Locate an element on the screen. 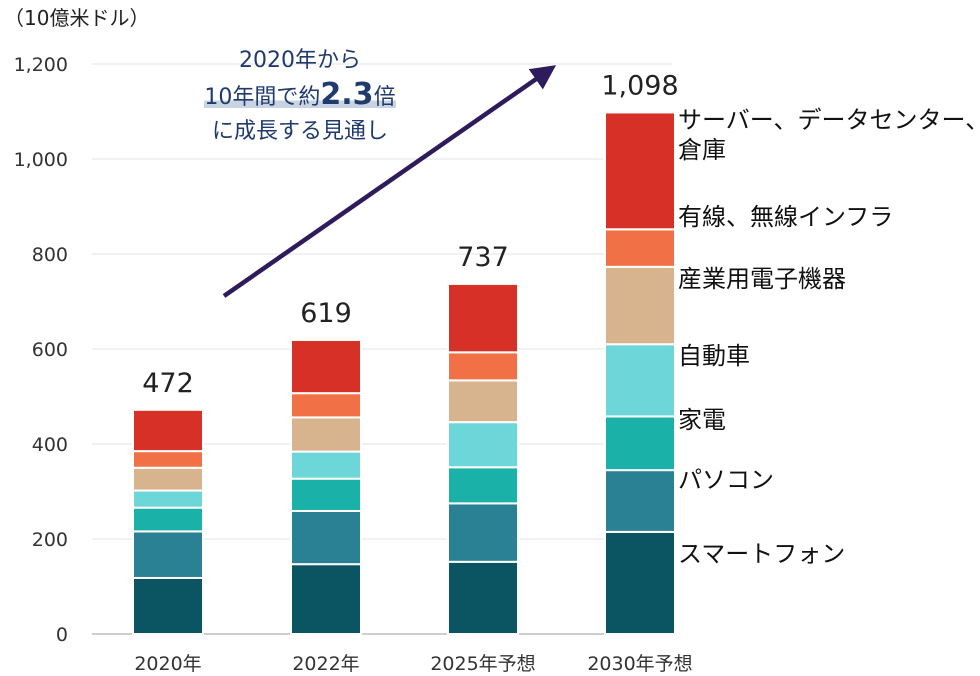 The height and width of the screenshot is (676, 980). y-tick-label: 800 is located at coordinates (50, 255).